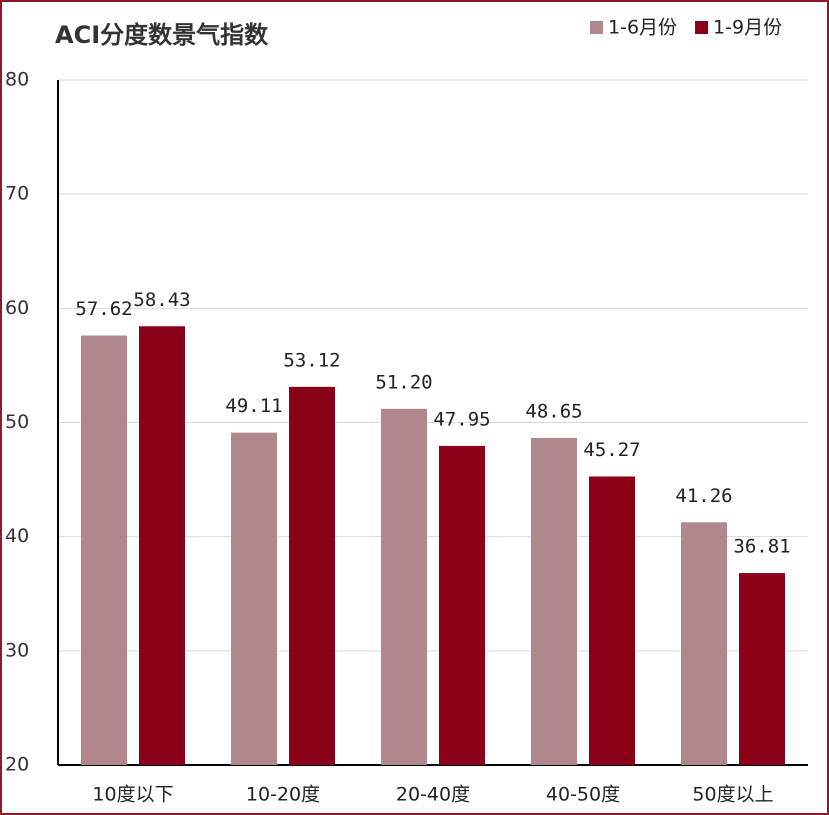 This screenshot has width=829, height=815. I want to click on x-tick-label: 10度以下, so click(132, 795).